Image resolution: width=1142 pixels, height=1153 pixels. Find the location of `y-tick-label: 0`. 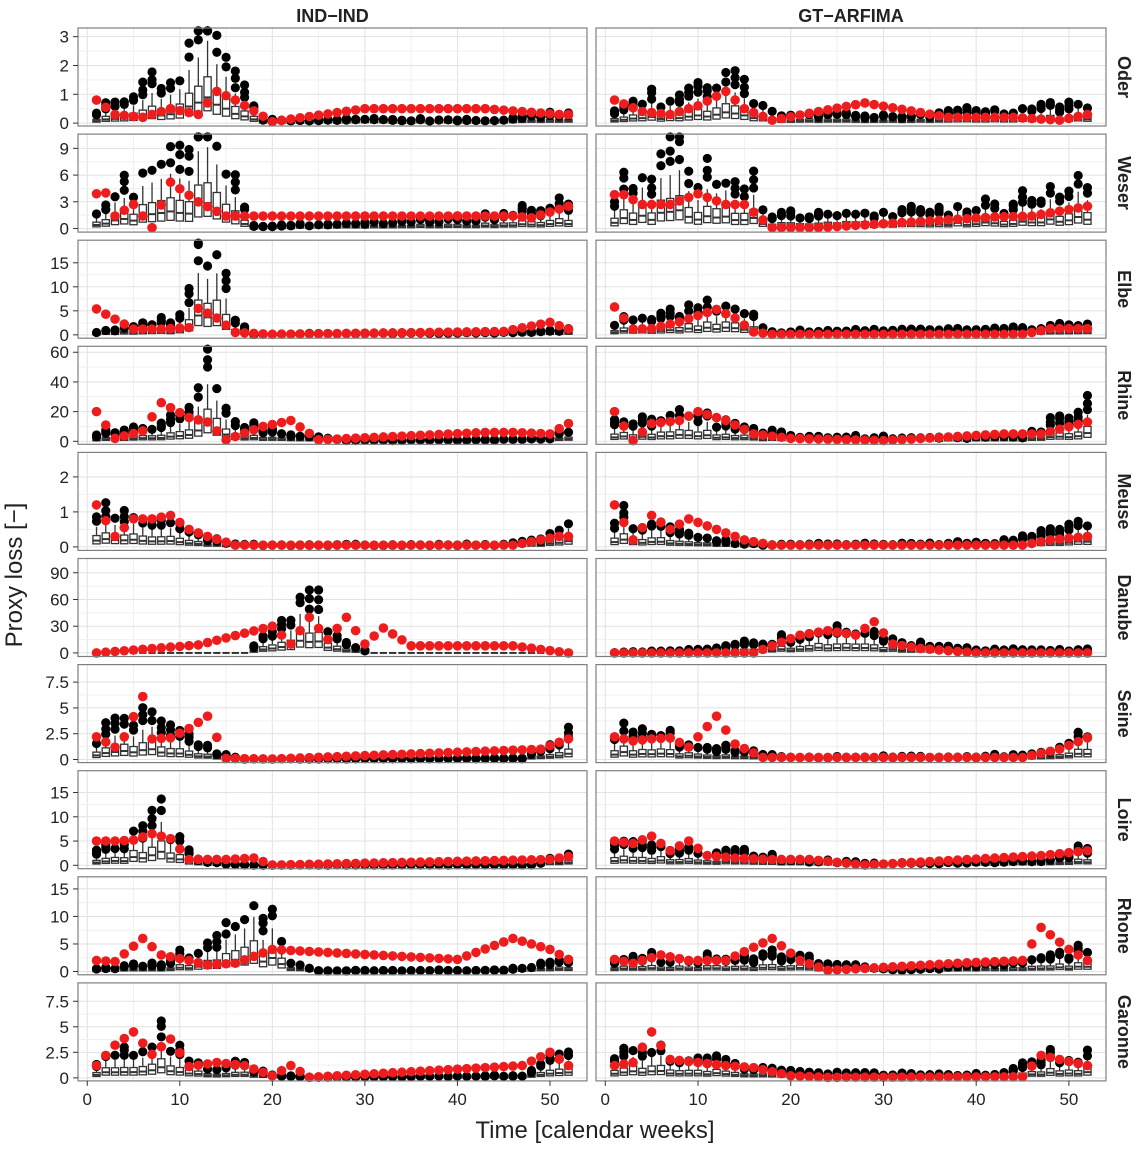

y-tick-label: 0 is located at coordinates (64, 653).